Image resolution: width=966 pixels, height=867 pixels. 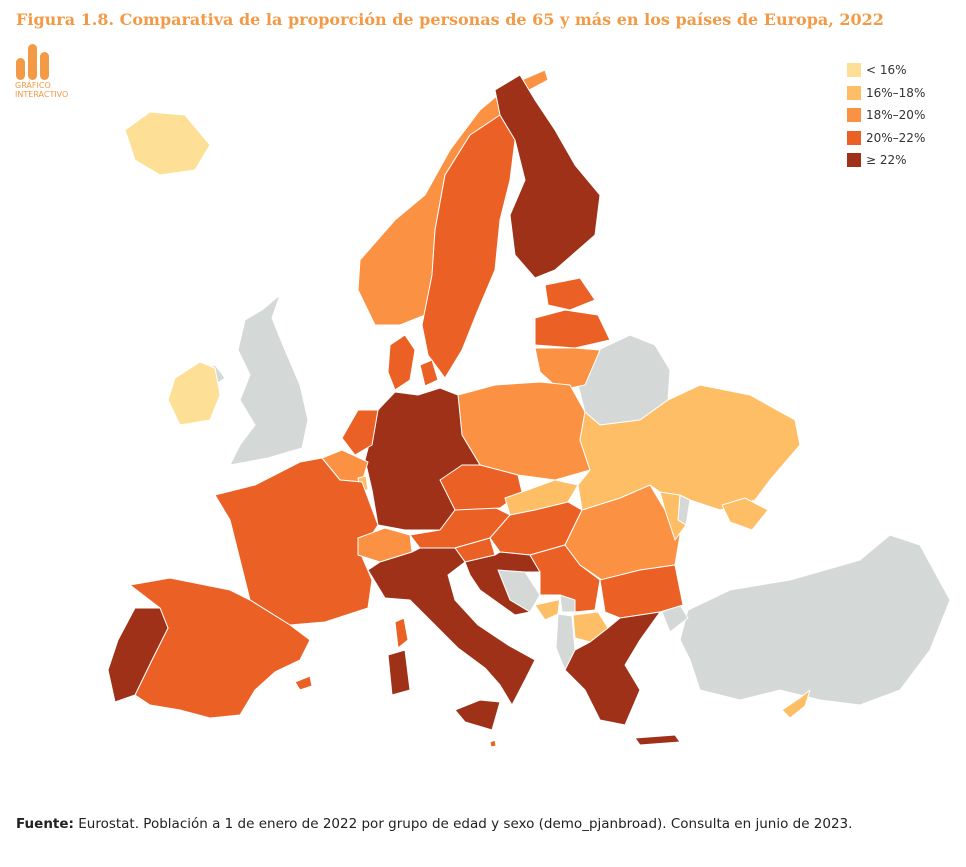 What do you see at coordinates (54, 74) in the screenshot?
I see `interactive-chart-badge: GRÁFICO INTERACTIVO` at bounding box center [54, 74].